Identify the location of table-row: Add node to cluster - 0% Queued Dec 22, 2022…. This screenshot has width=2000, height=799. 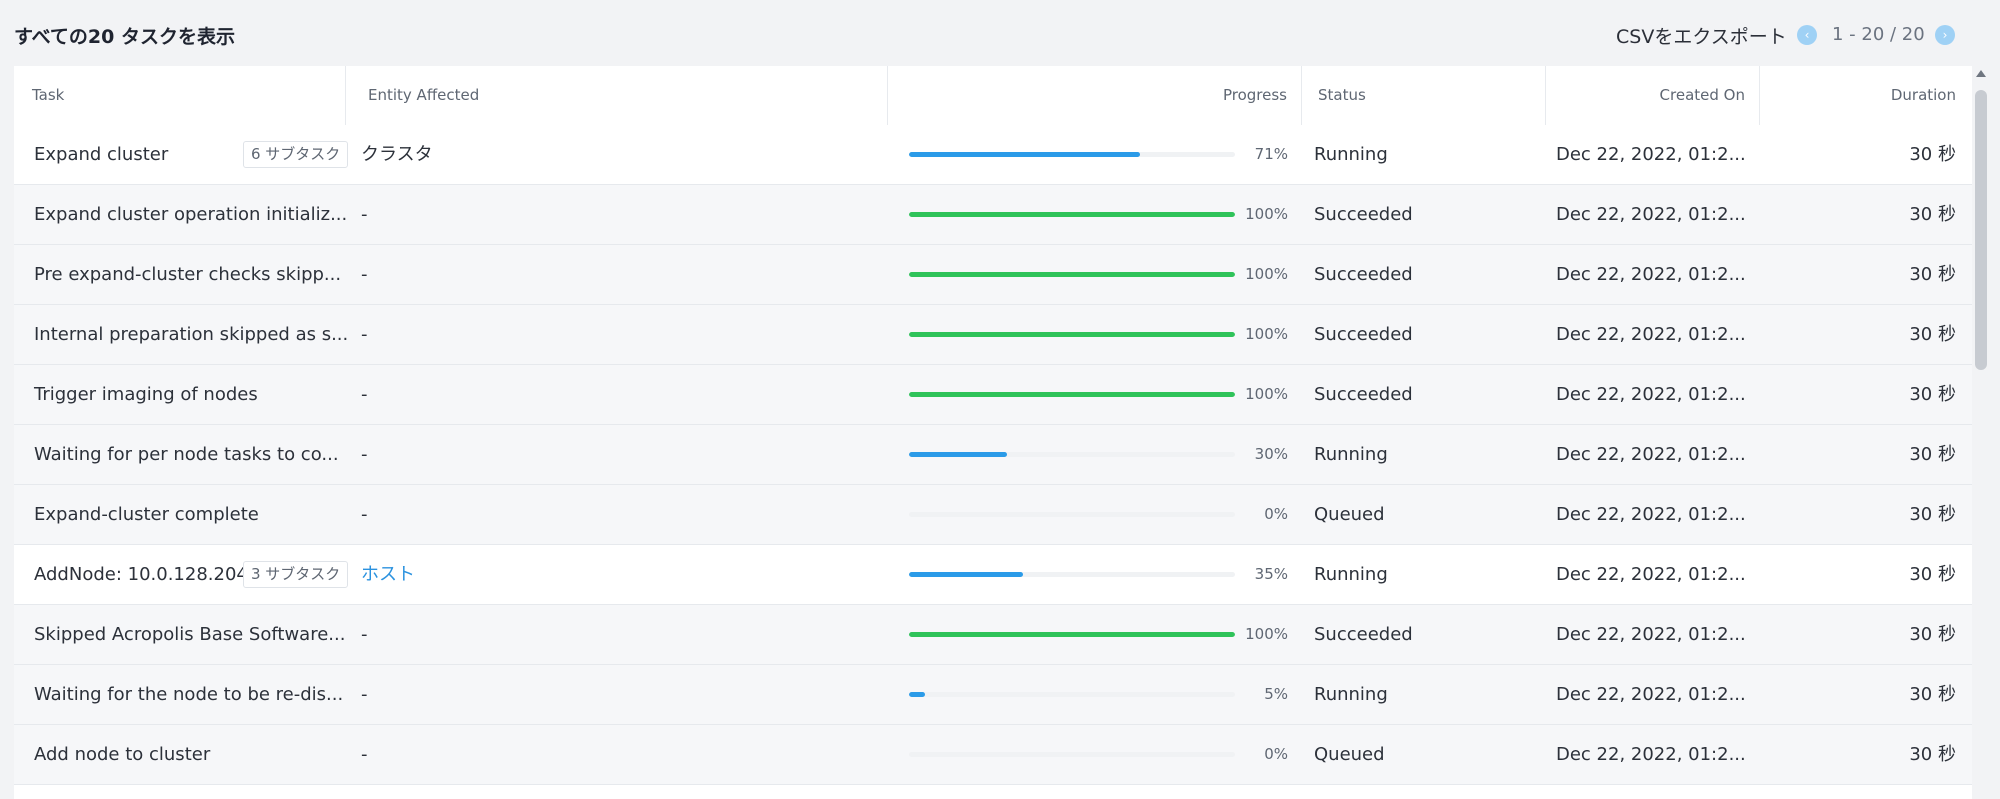
(993, 755).